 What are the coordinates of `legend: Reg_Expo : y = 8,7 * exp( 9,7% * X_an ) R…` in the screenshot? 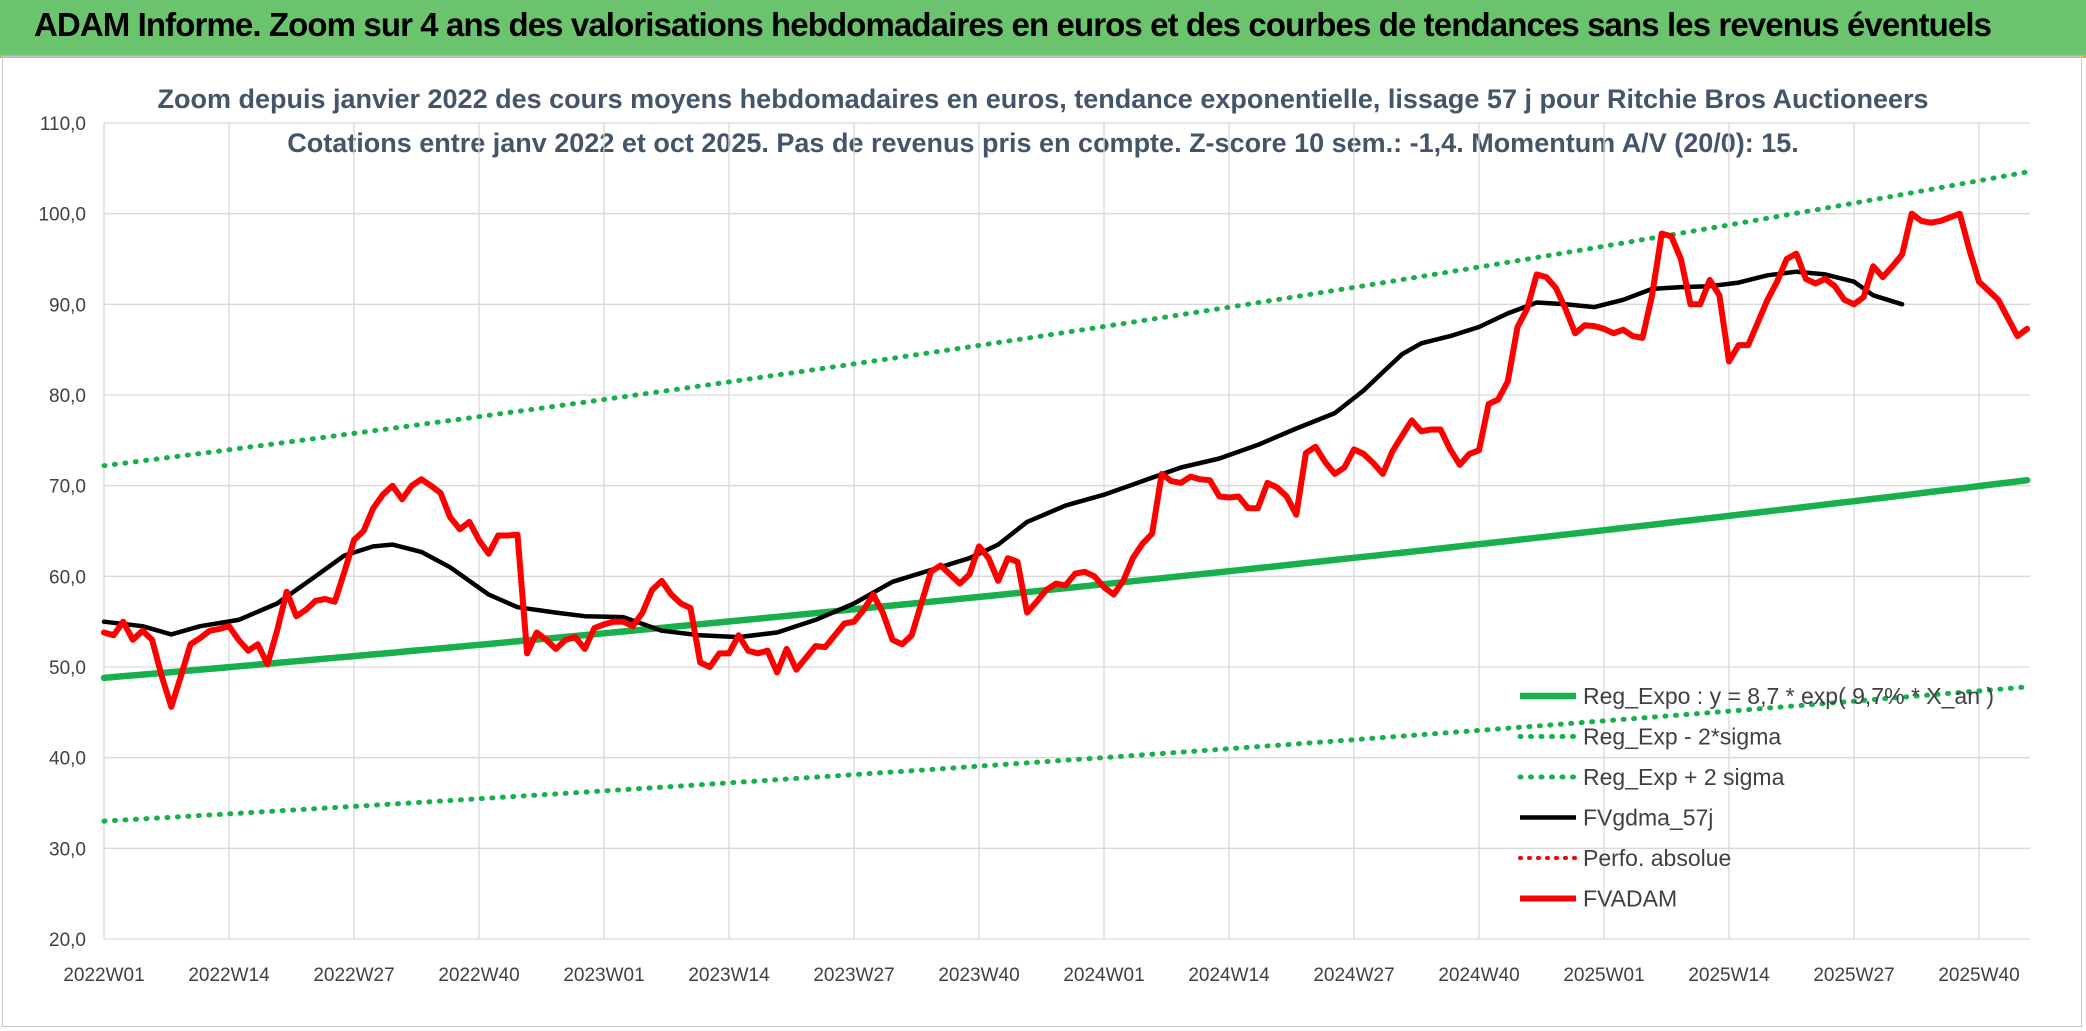 It's located at (1755, 797).